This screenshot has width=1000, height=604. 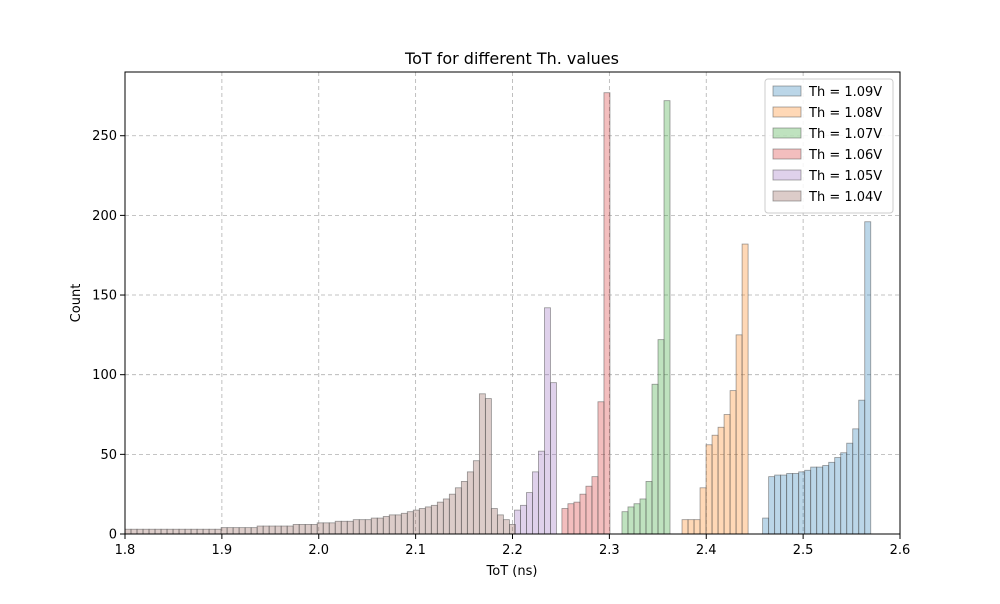 What do you see at coordinates (415, 550) in the screenshot?
I see `x-tick-label: 2.1` at bounding box center [415, 550].